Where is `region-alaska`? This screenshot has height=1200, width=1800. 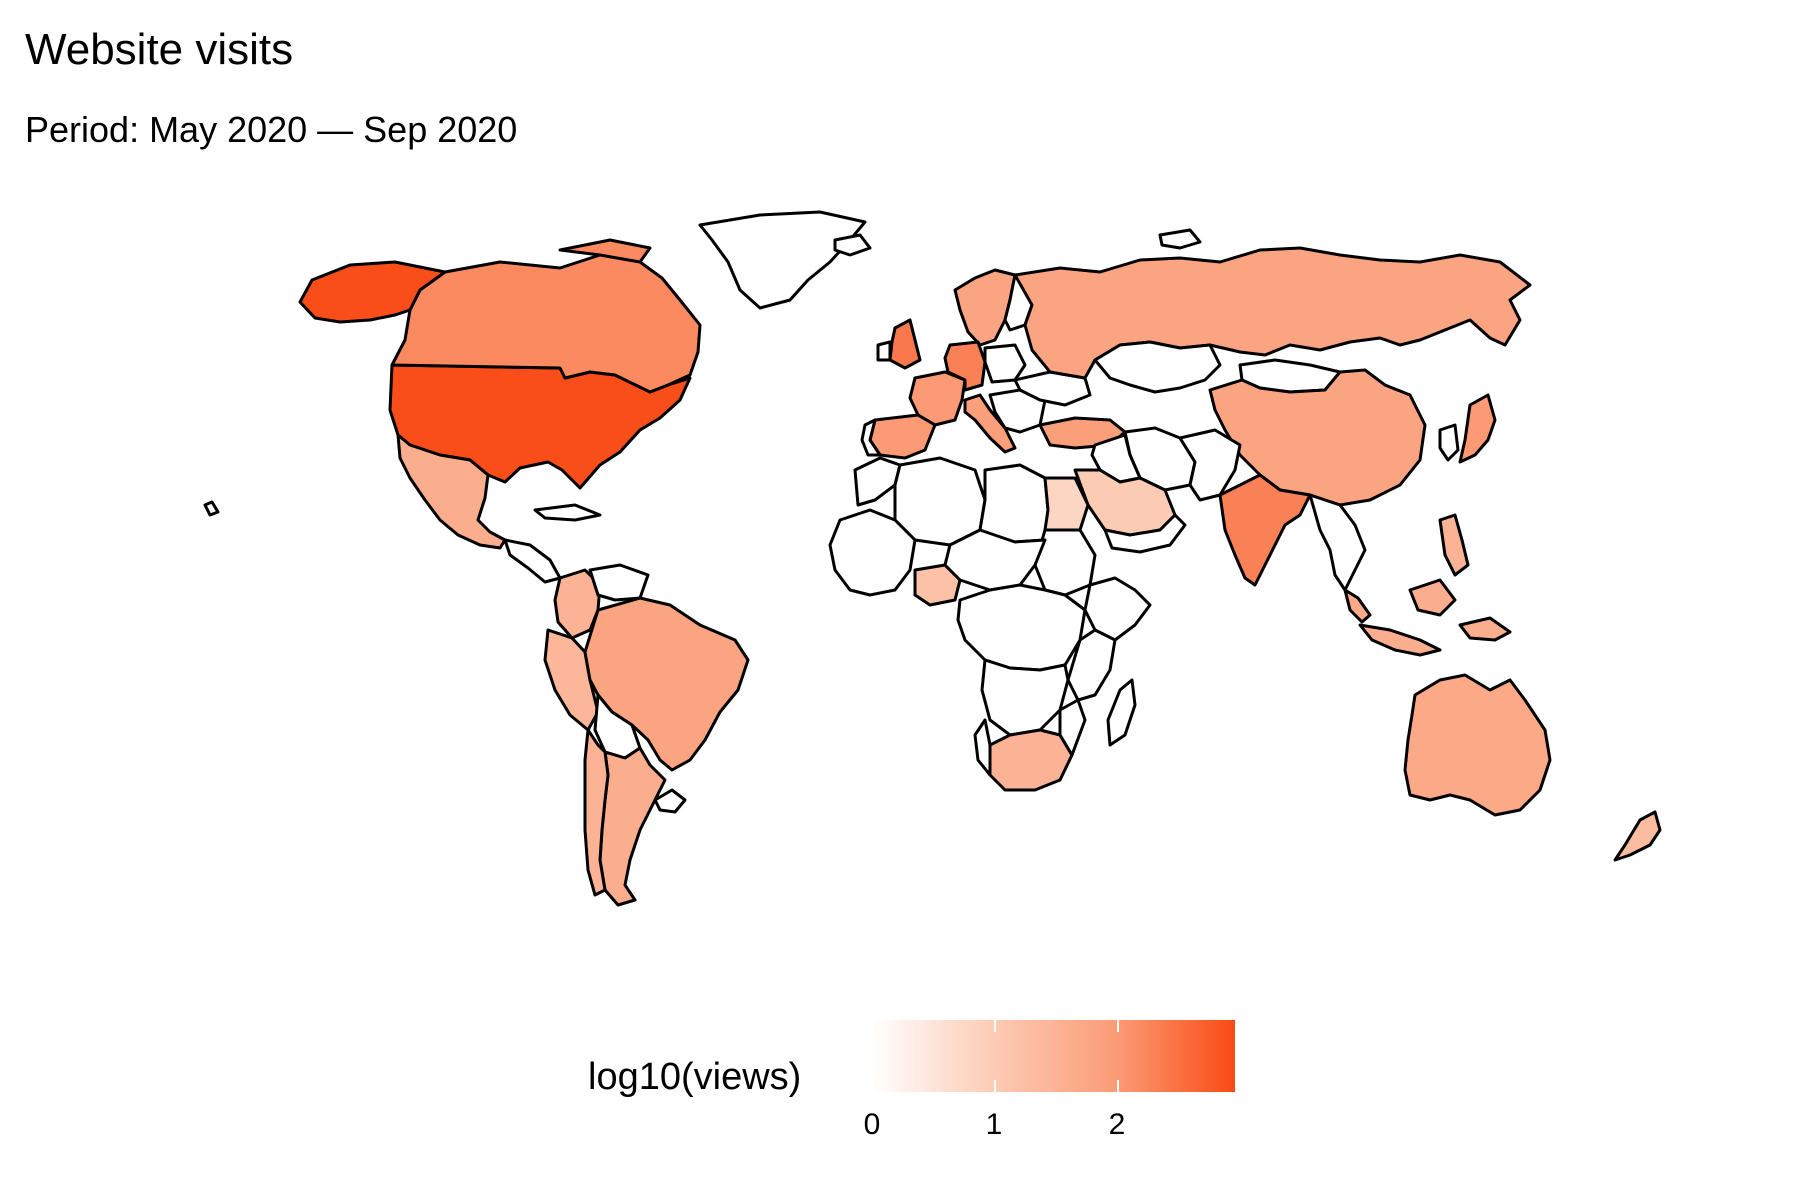
region-alaska is located at coordinates (372, 292).